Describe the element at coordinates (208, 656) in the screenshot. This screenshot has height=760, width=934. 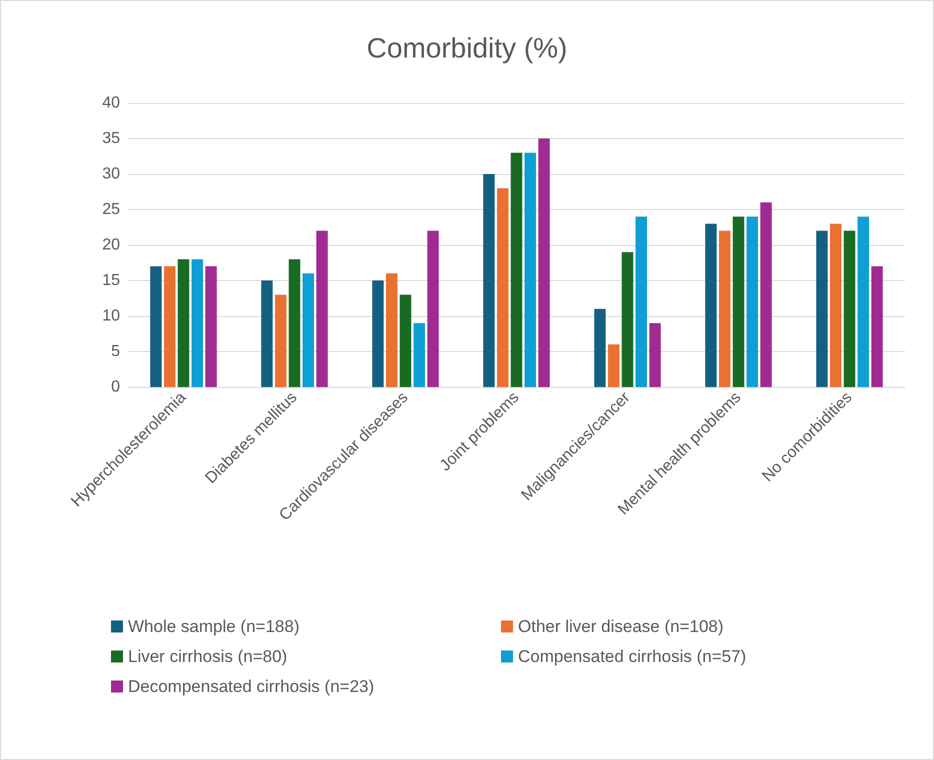
I see `legend-label: Liver cirrhosis (n=80)` at that location.